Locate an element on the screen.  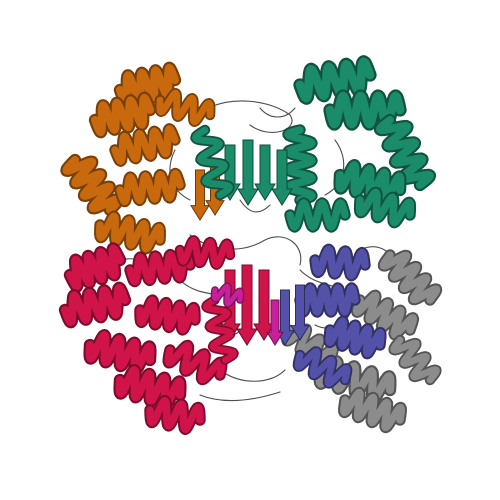
orange-6-helix is located at coordinates (130, 232).